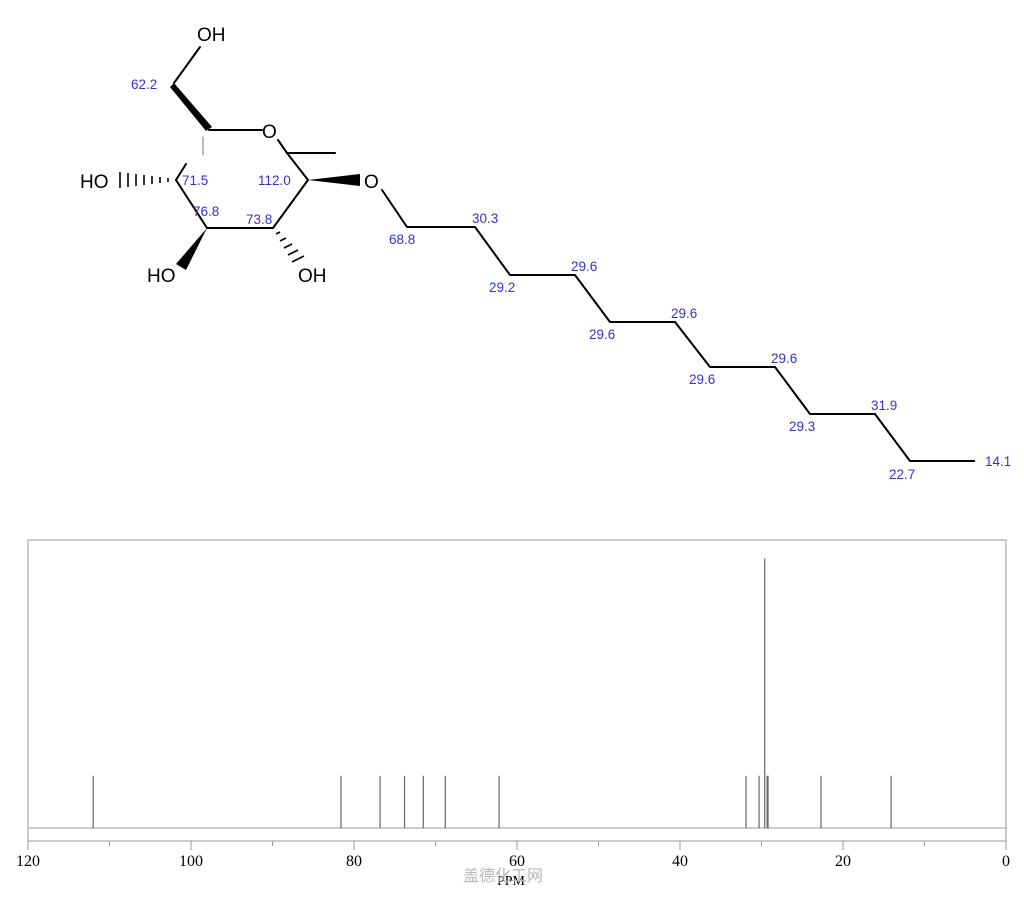  Describe the element at coordinates (684, 313) in the screenshot. I see `shift-chain-6: 29.6` at that location.